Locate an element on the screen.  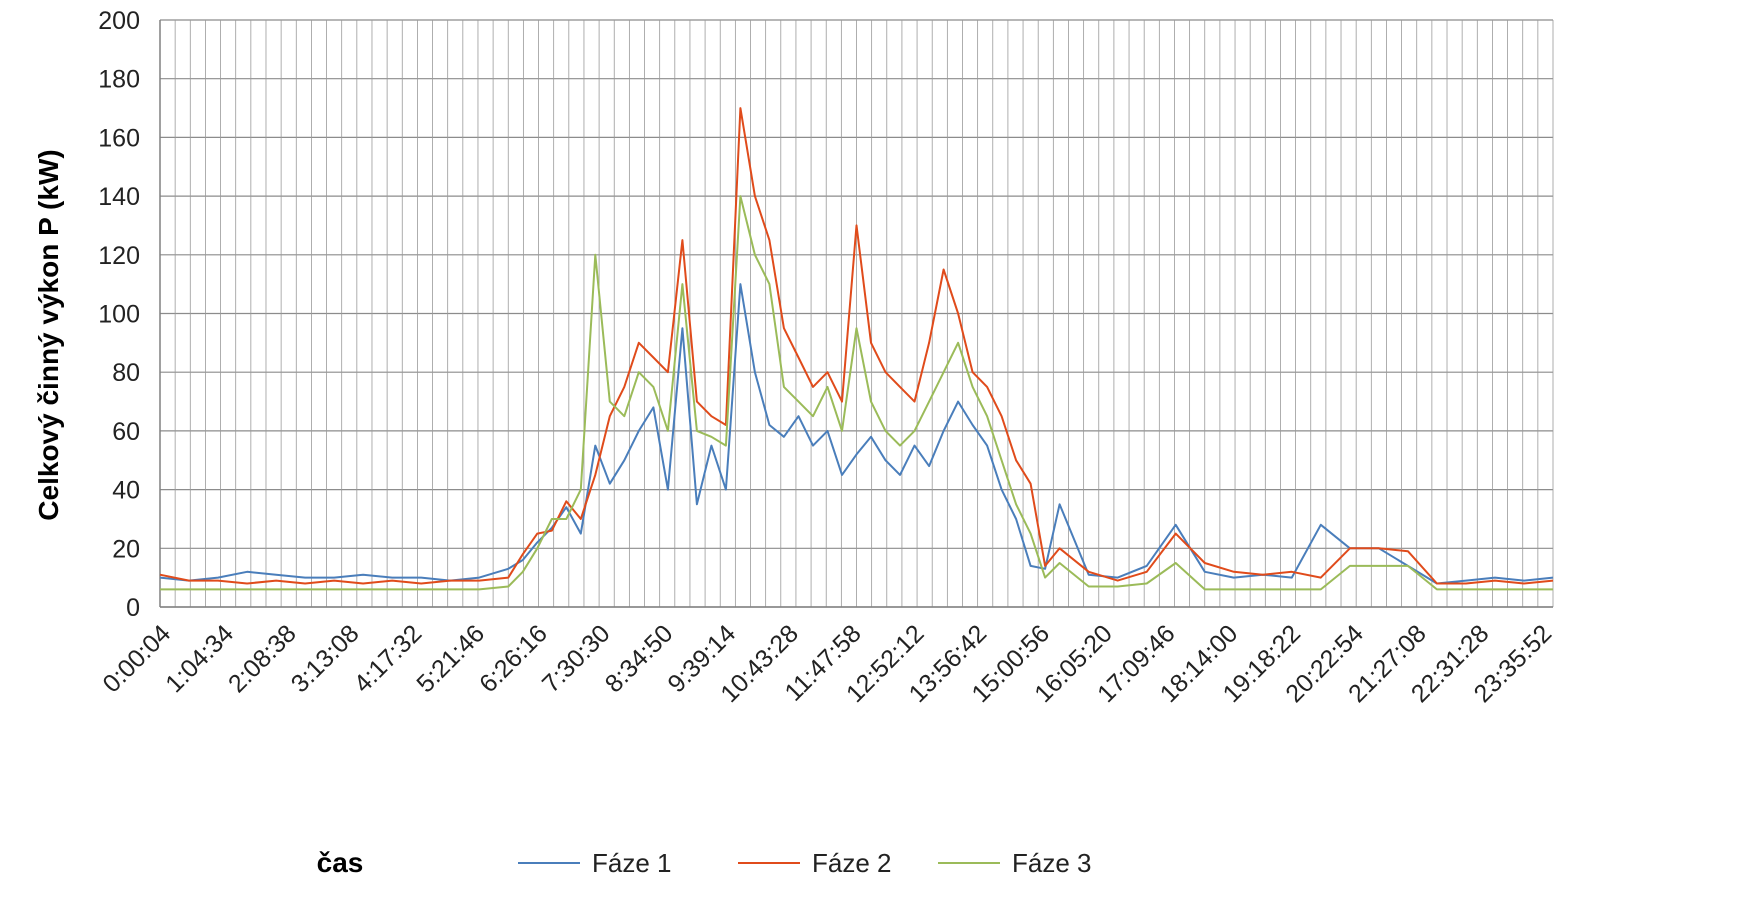
legend-label-1: Fáze 1 is located at coordinates (632, 863).